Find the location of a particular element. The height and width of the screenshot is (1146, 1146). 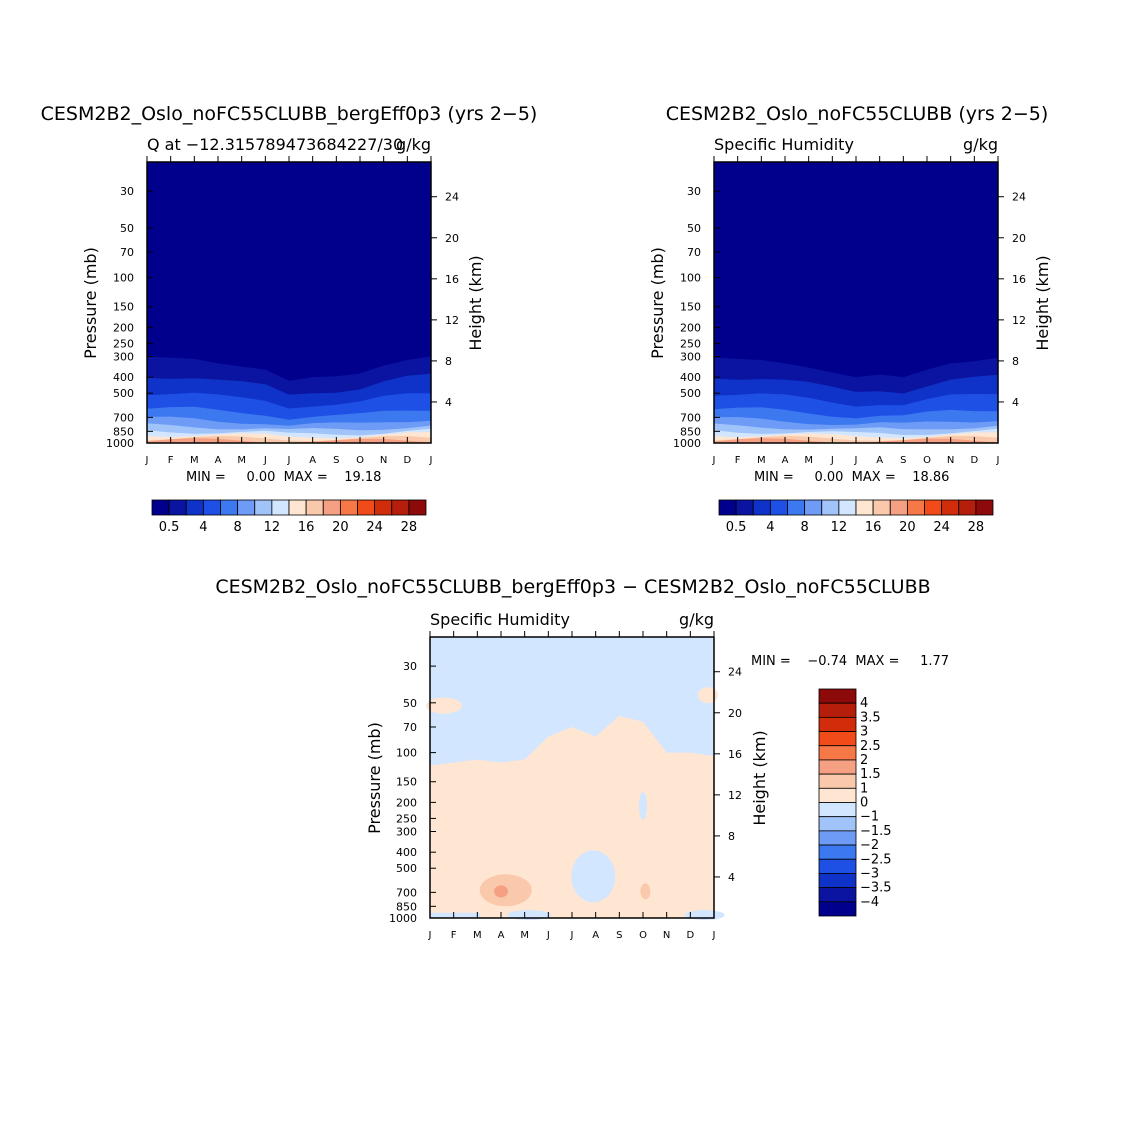

panel-2-colorbar: 0.5 4 8 12 16 20 24 28 is located at coordinates (856, 517).